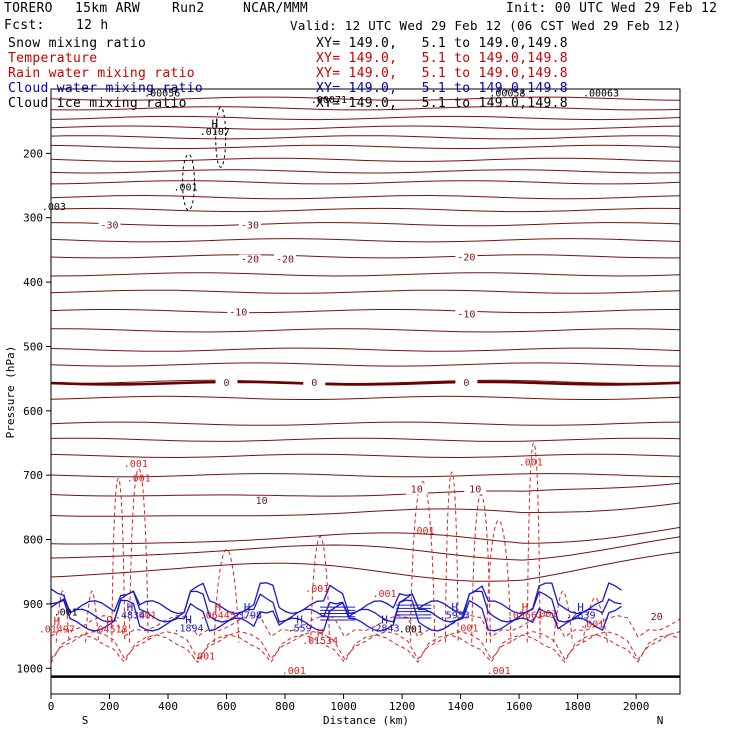 The image size is (740, 740). I want to click on legend-temperature-xy: XY= 149.0, 5.1 to 149.0,149.8, so click(442, 58).